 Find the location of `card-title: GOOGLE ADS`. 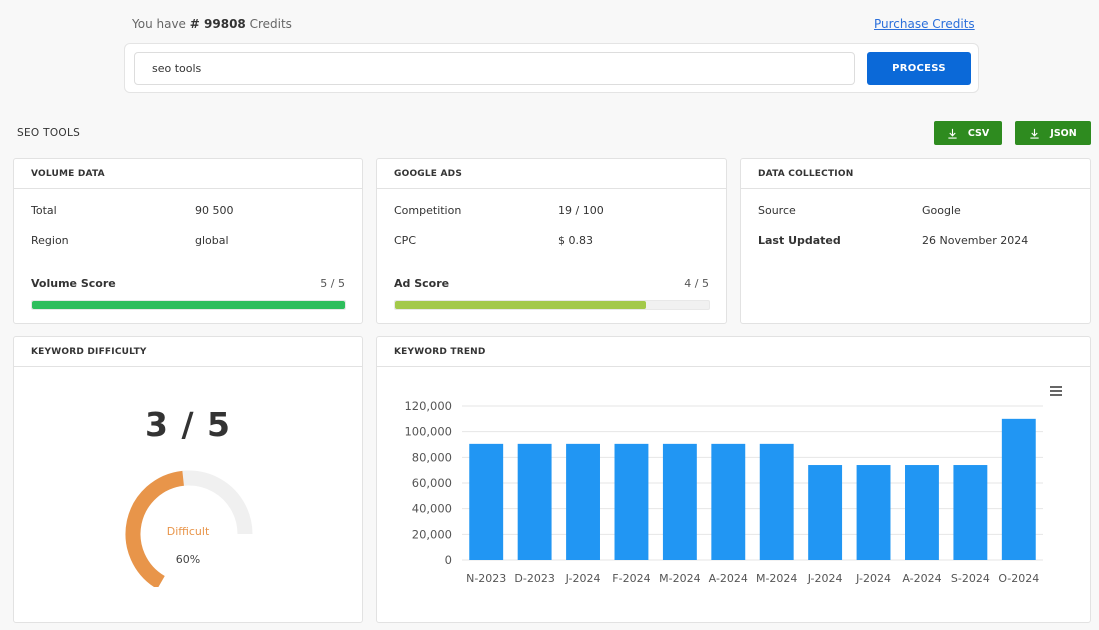

card-title: GOOGLE ADS is located at coordinates (551, 174).